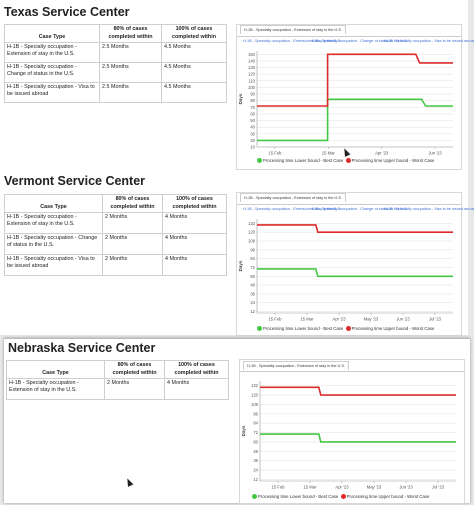  I want to click on y-tick-label: 30, so click(252, 133).